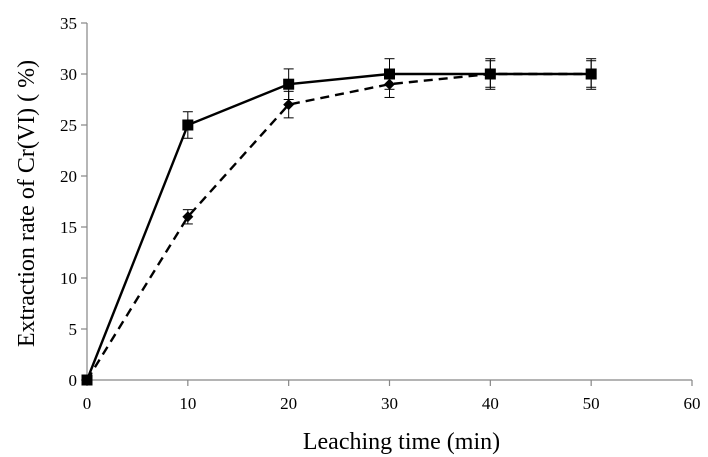  Describe the element at coordinates (68, 23) in the screenshot. I see `y-tick-label: 35` at that location.